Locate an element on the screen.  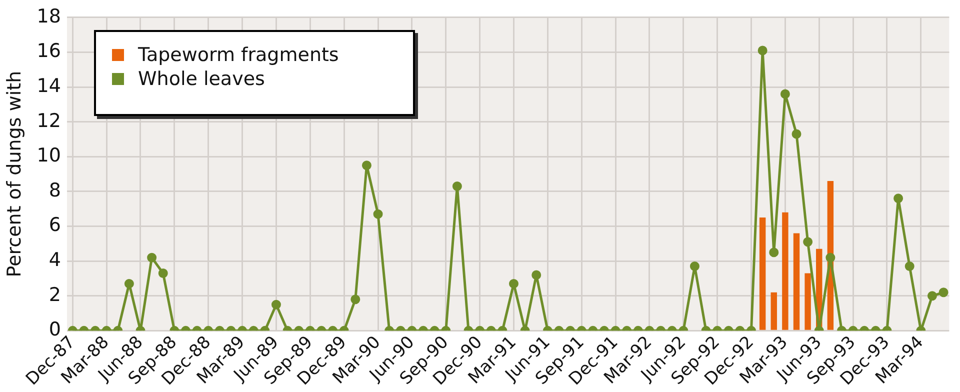
y-tick-label: 14 is located at coordinates (48, 85).